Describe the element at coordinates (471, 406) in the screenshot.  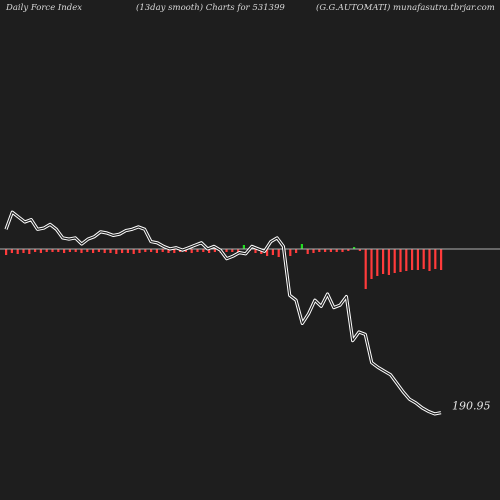
I see `last-price-label: 190.95` at that location.